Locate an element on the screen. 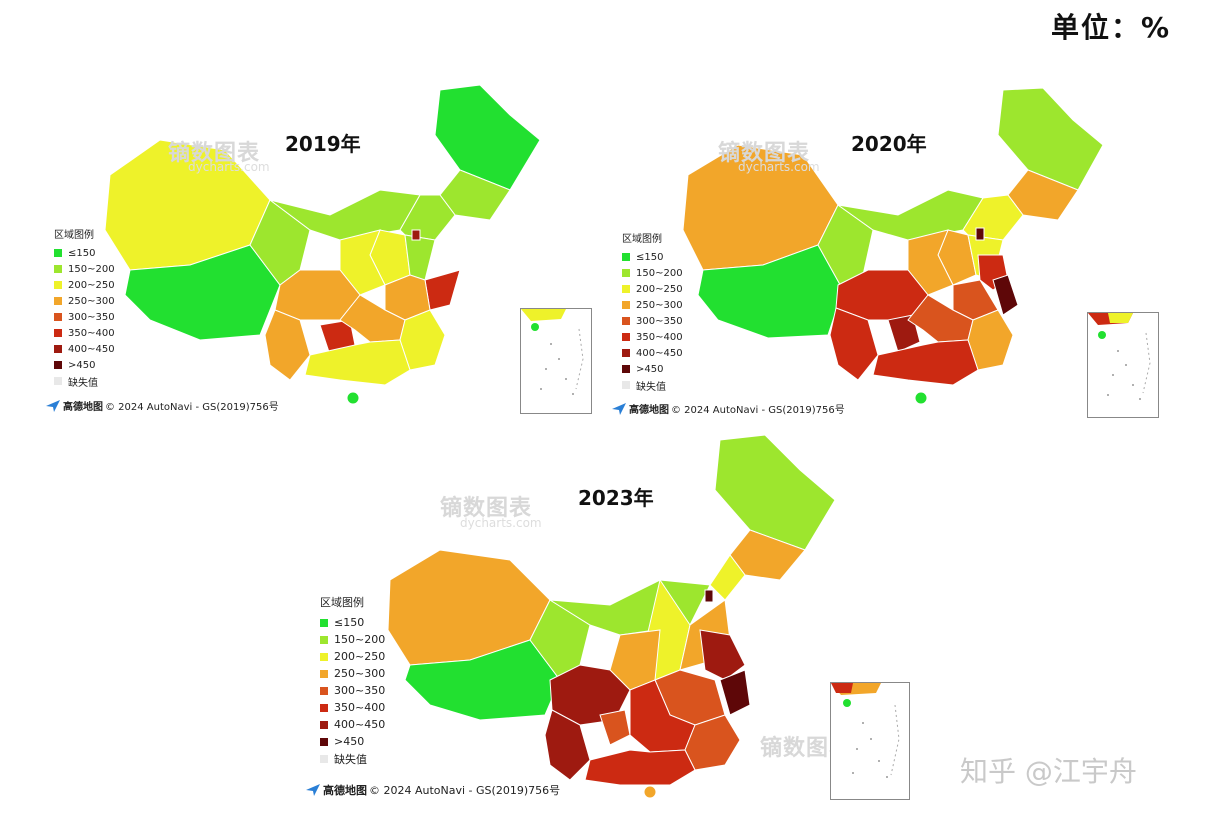 The height and width of the screenshot is (834, 1213). map-title: 2019年 is located at coordinates (323, 144).